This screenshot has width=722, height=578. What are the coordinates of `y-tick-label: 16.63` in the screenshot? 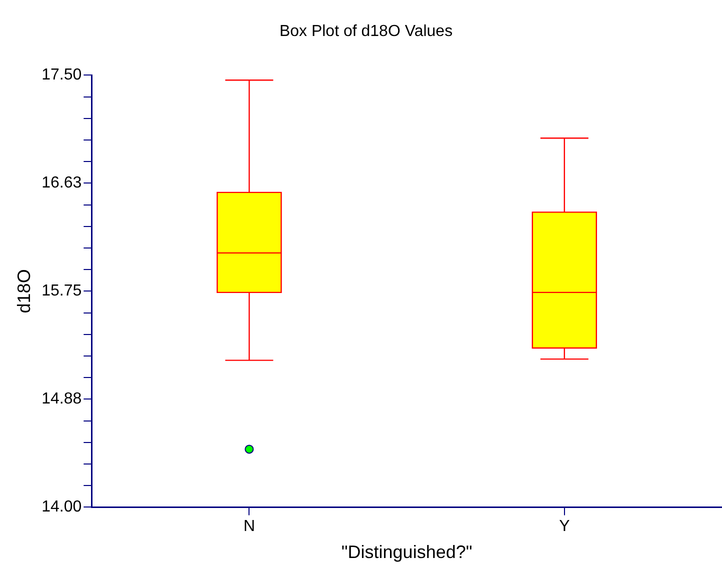 It's located at (62, 183).